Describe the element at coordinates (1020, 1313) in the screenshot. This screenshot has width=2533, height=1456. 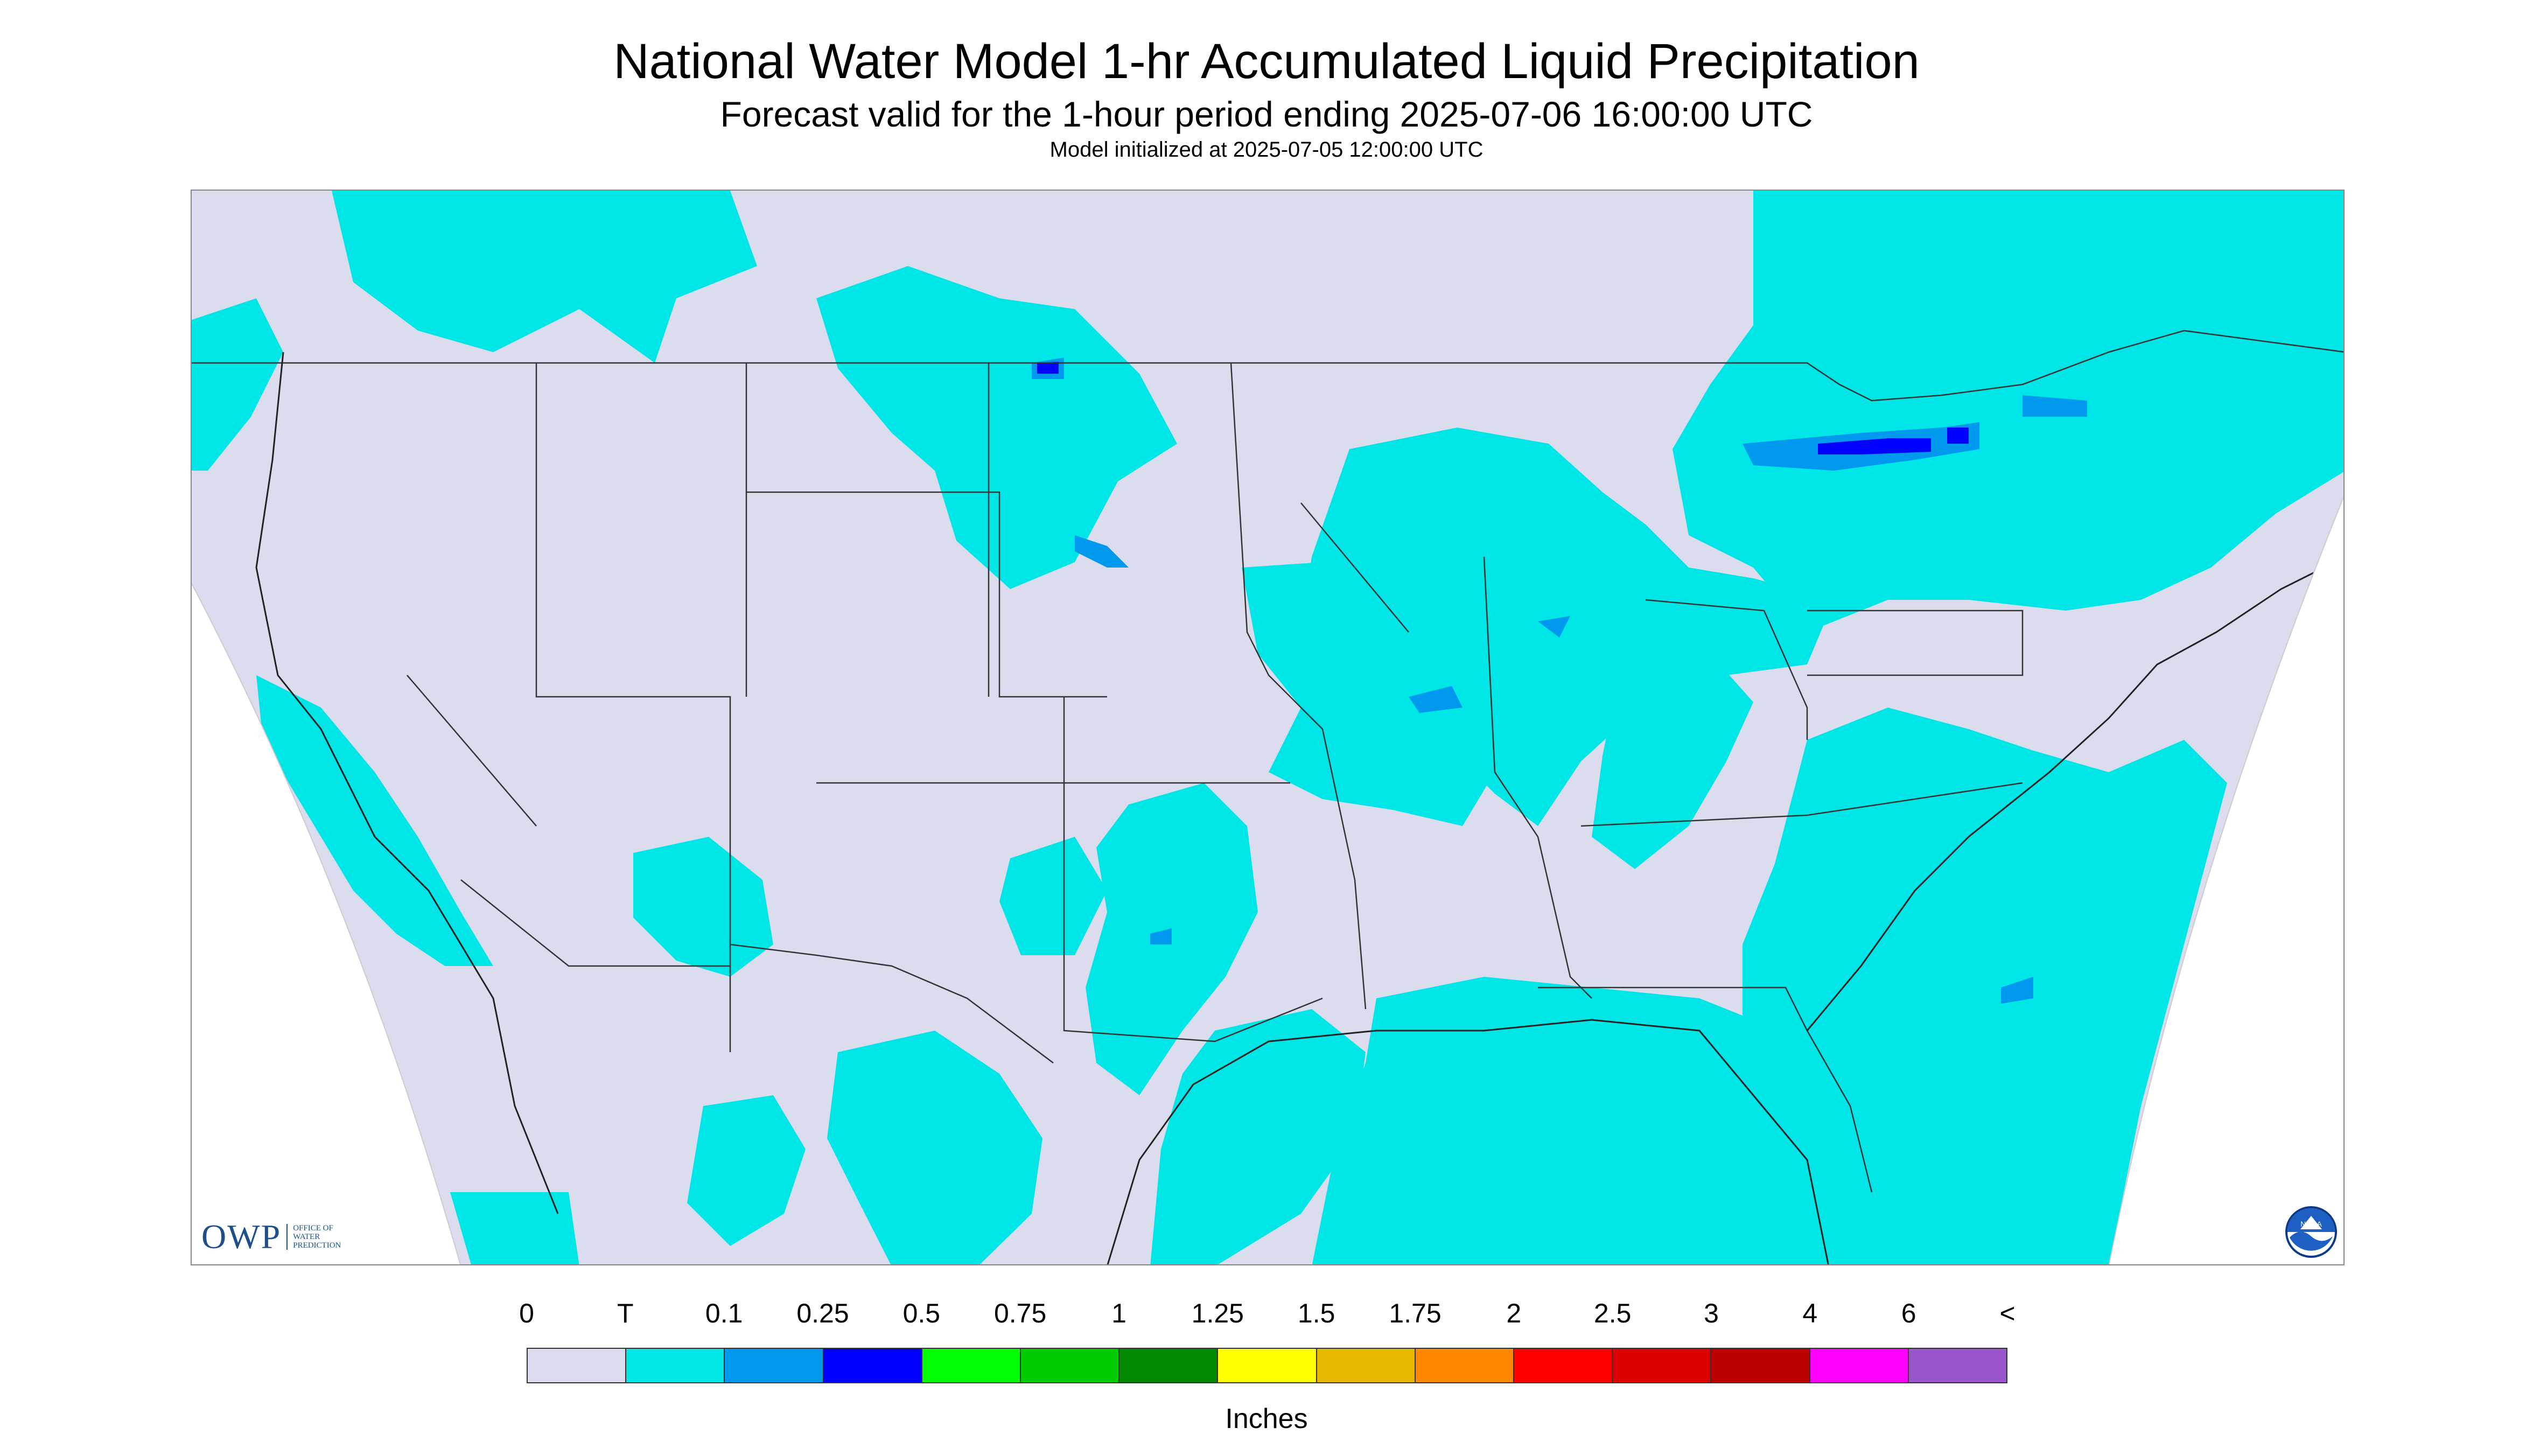
I see `legend-label-5: 0.75` at that location.